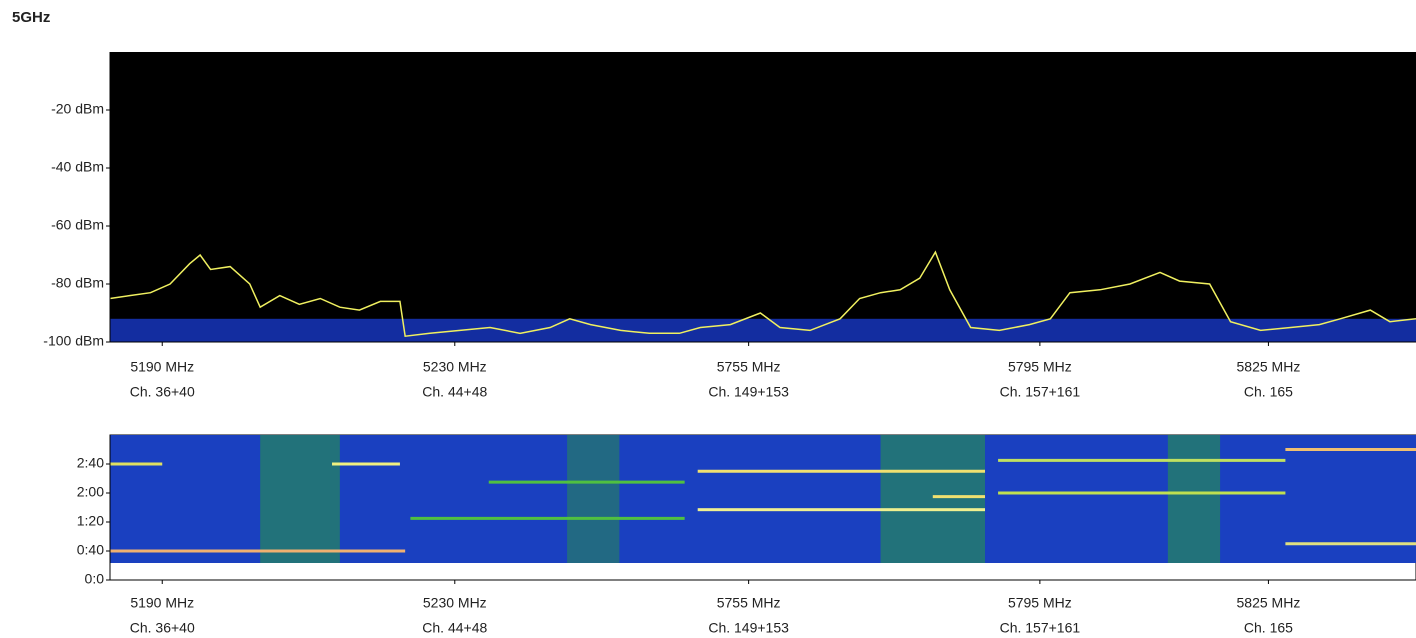  Describe the element at coordinates (77, 109) in the screenshot. I see `y-tick-label: -20 dBm` at that location.